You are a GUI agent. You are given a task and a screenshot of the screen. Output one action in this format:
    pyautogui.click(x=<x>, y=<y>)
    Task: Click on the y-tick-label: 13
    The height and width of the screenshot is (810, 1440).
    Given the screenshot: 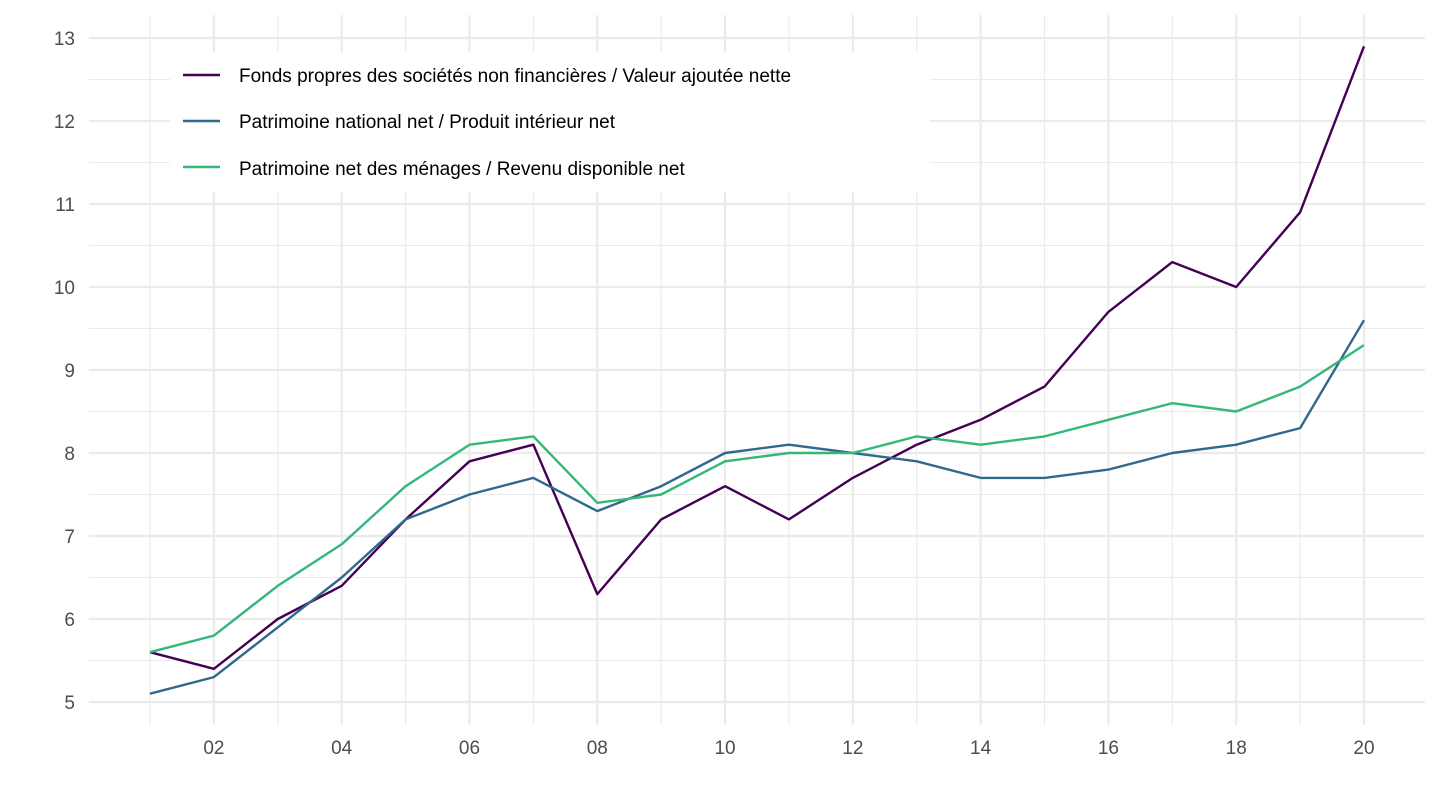 What is the action you would take?
    pyautogui.click(x=64, y=39)
    